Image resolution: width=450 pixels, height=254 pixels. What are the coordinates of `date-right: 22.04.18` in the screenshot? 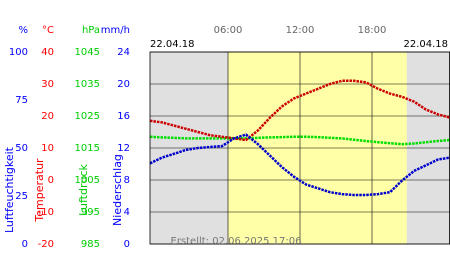 It's located at (425, 44).